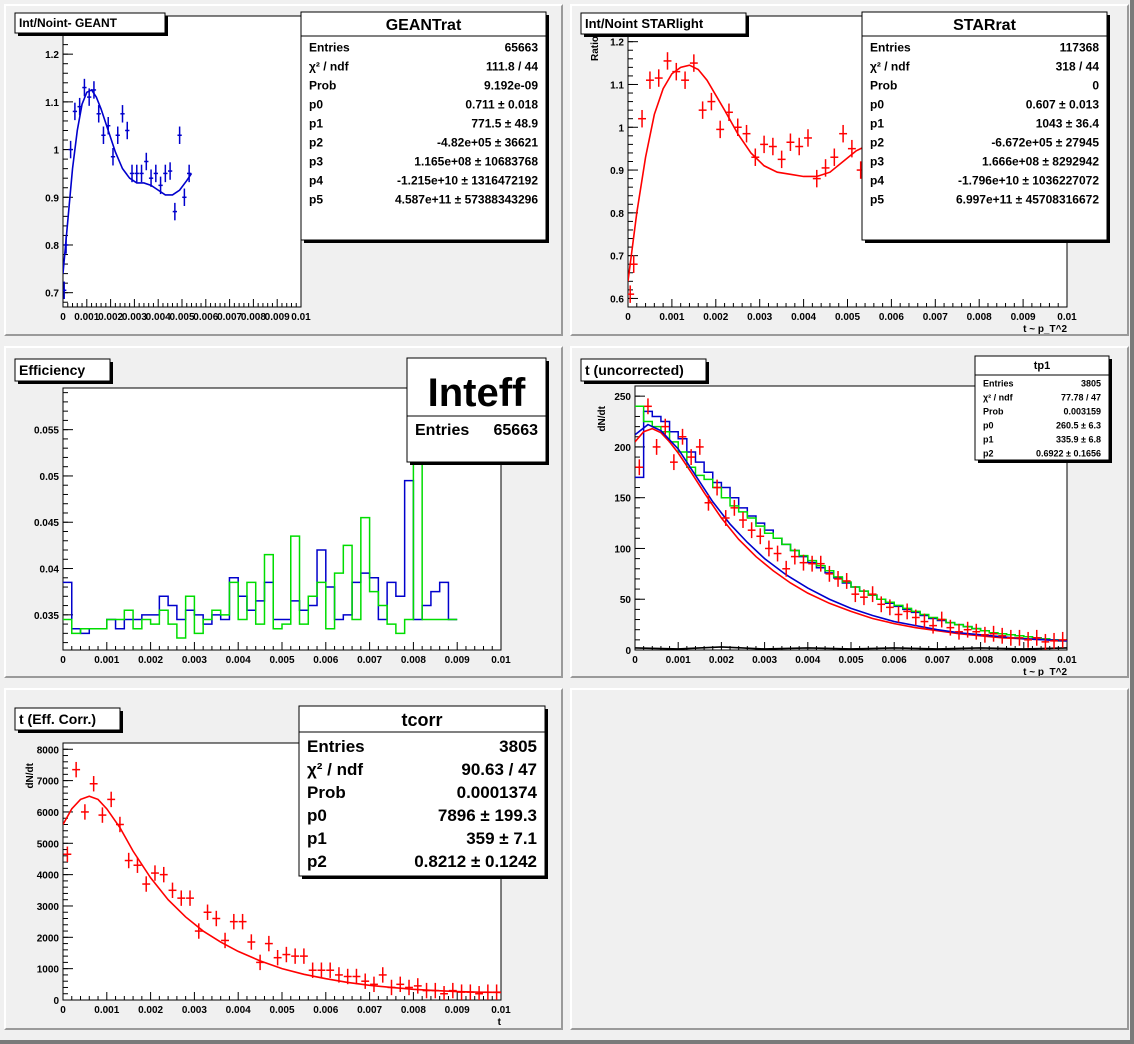 The image size is (1134, 1044). What do you see at coordinates (1080, 48) in the screenshot?
I see `stats-row-value: 117368` at bounding box center [1080, 48].